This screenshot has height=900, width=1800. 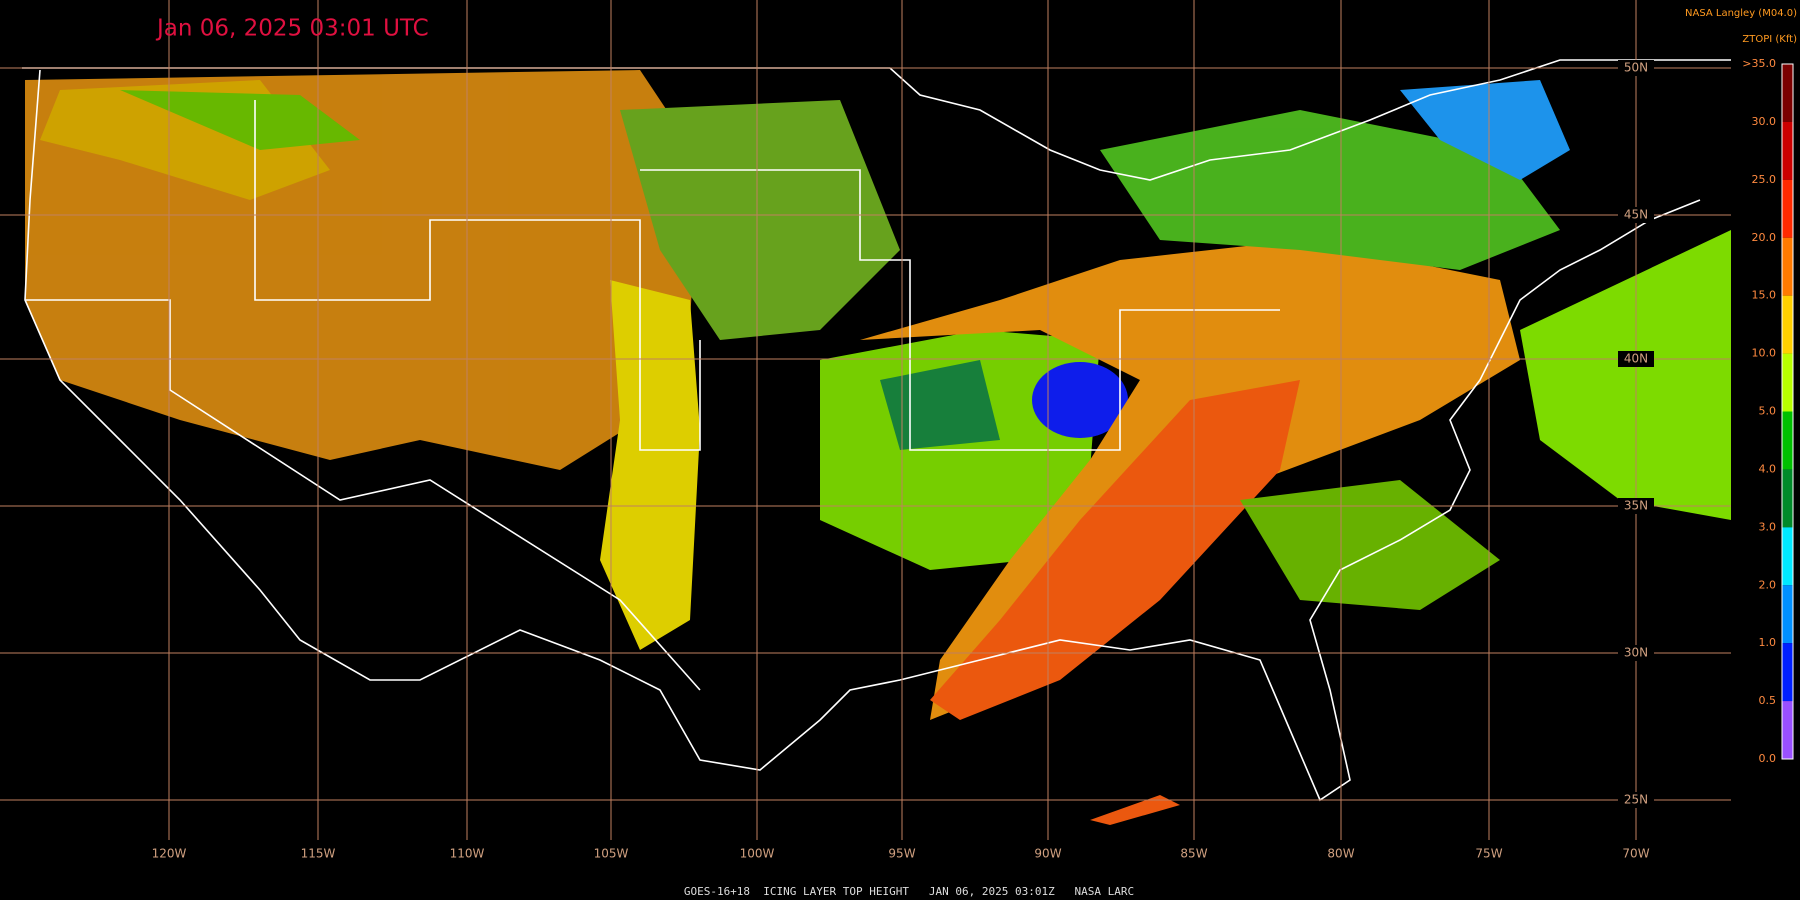 I want to click on latitude-label: 35N, so click(x=1636, y=506).